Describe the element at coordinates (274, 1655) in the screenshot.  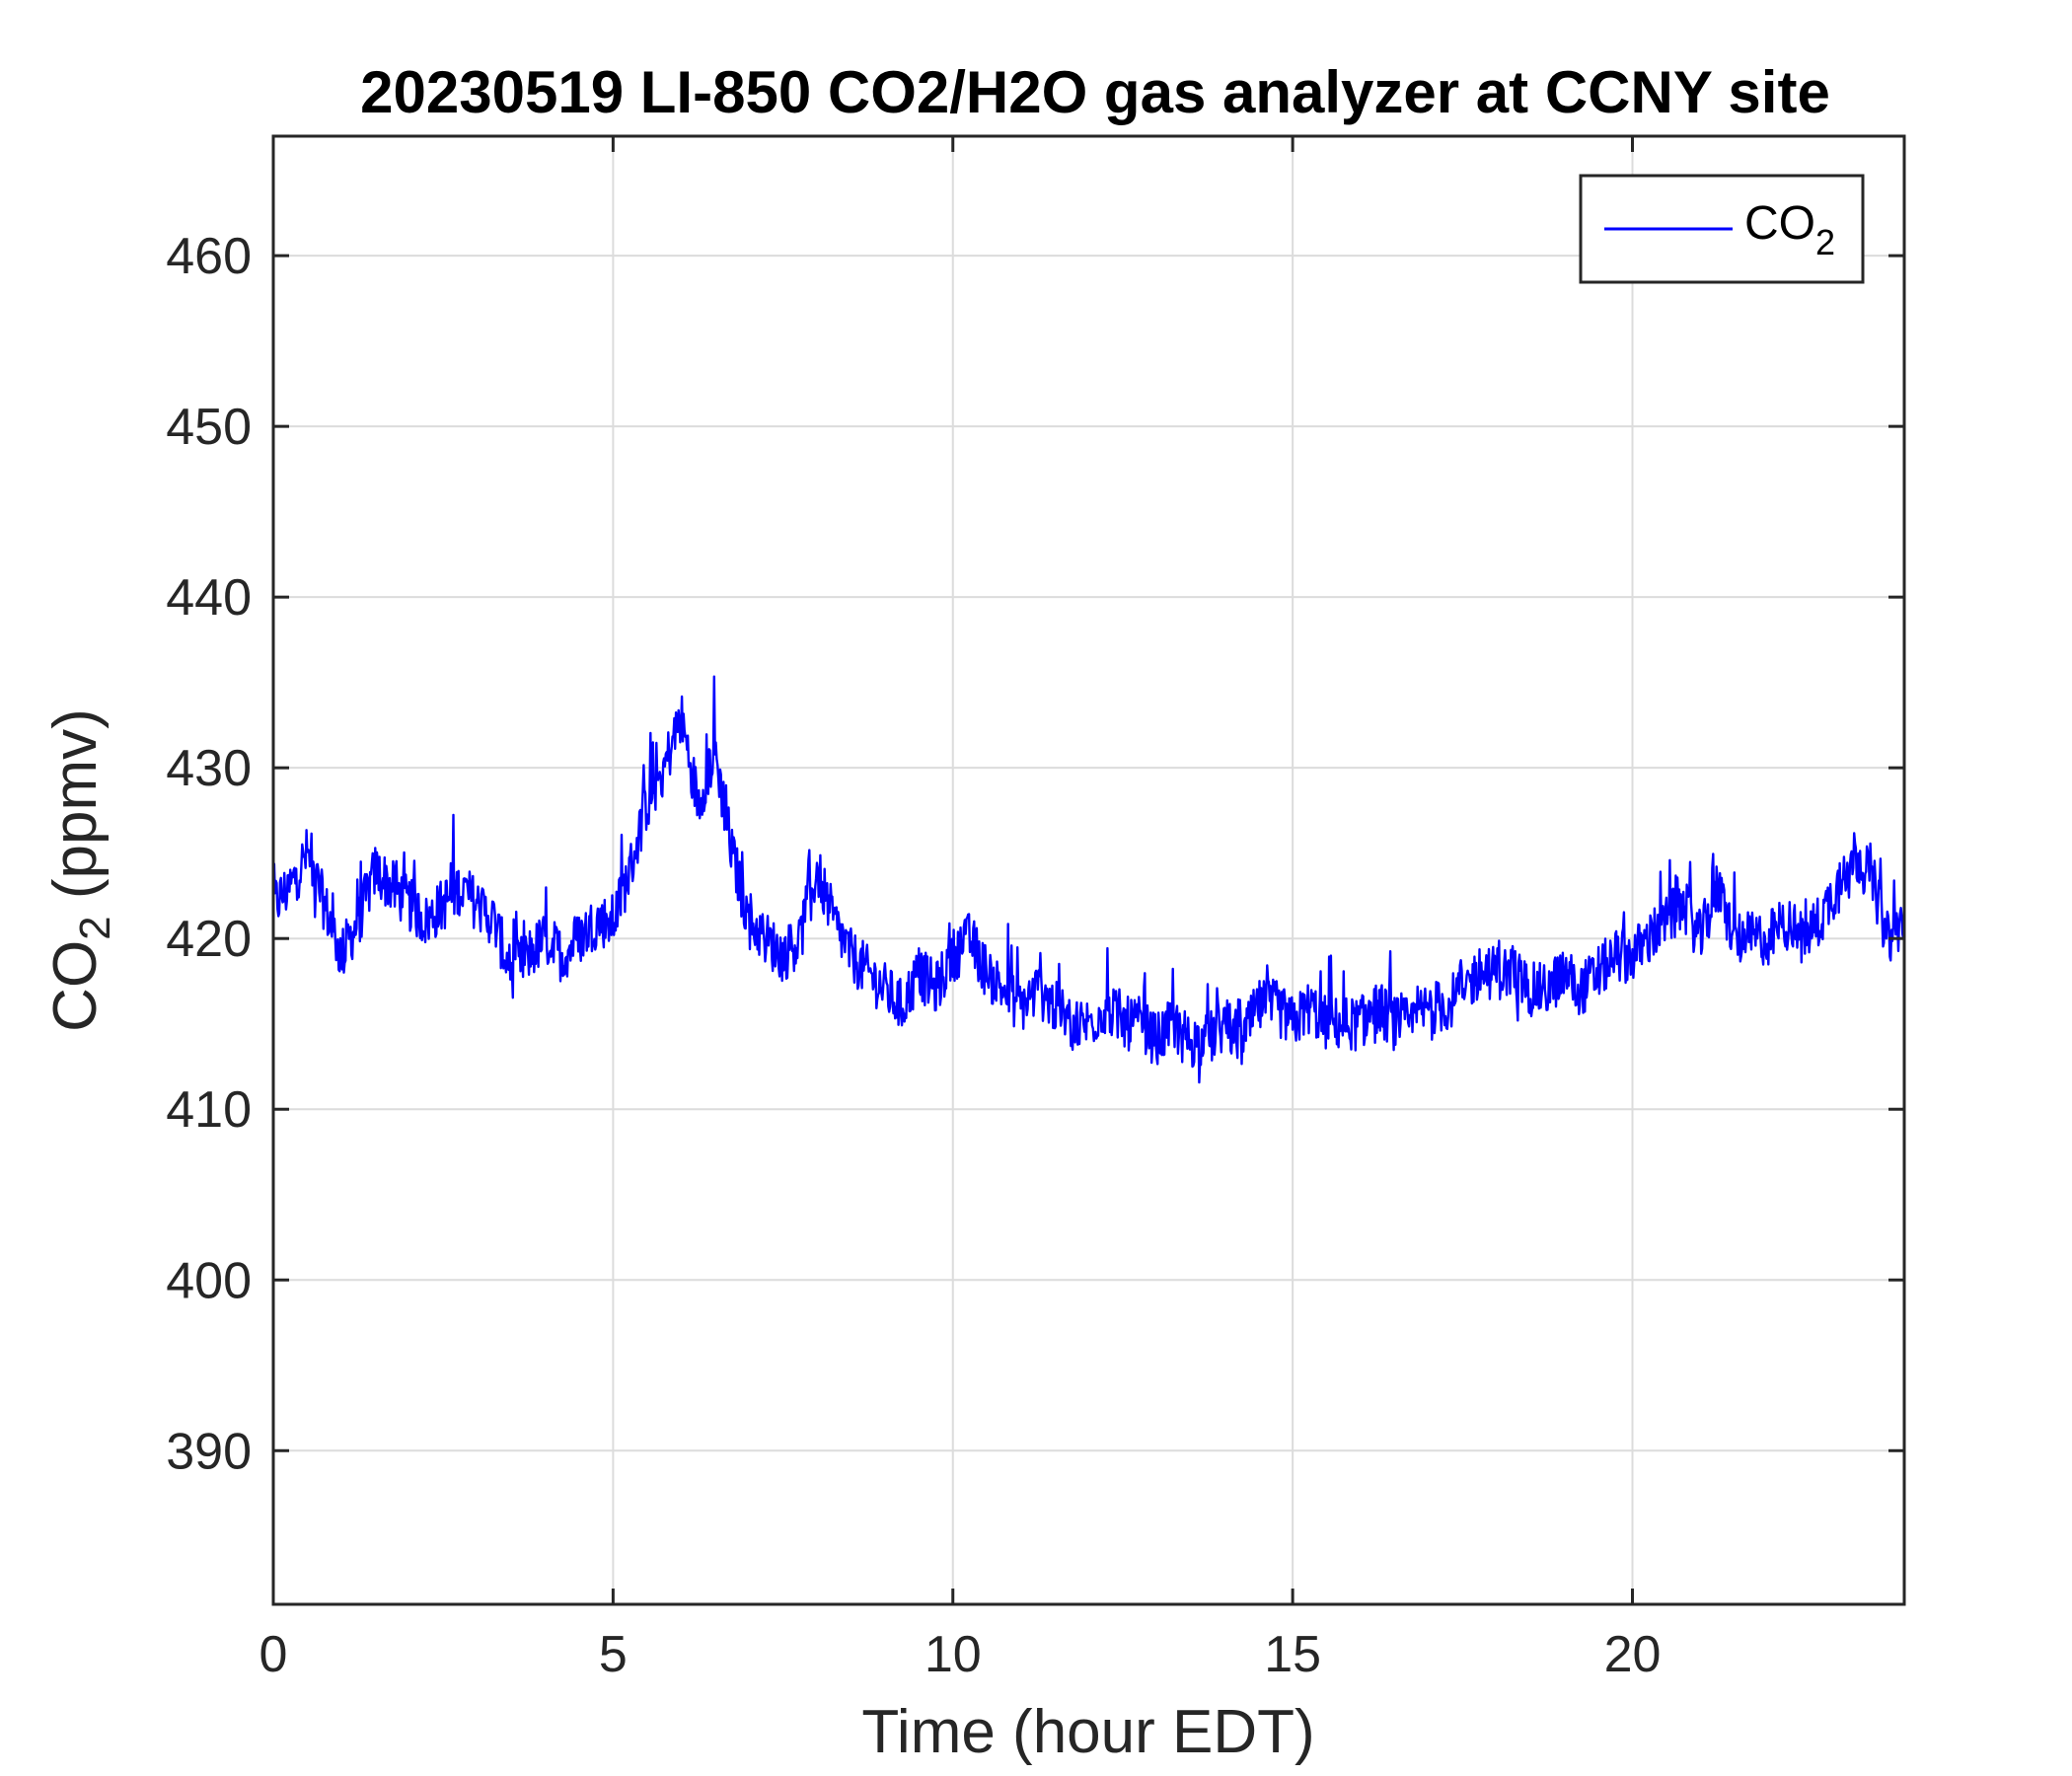
I see `x-tick-label: 0` at that location.